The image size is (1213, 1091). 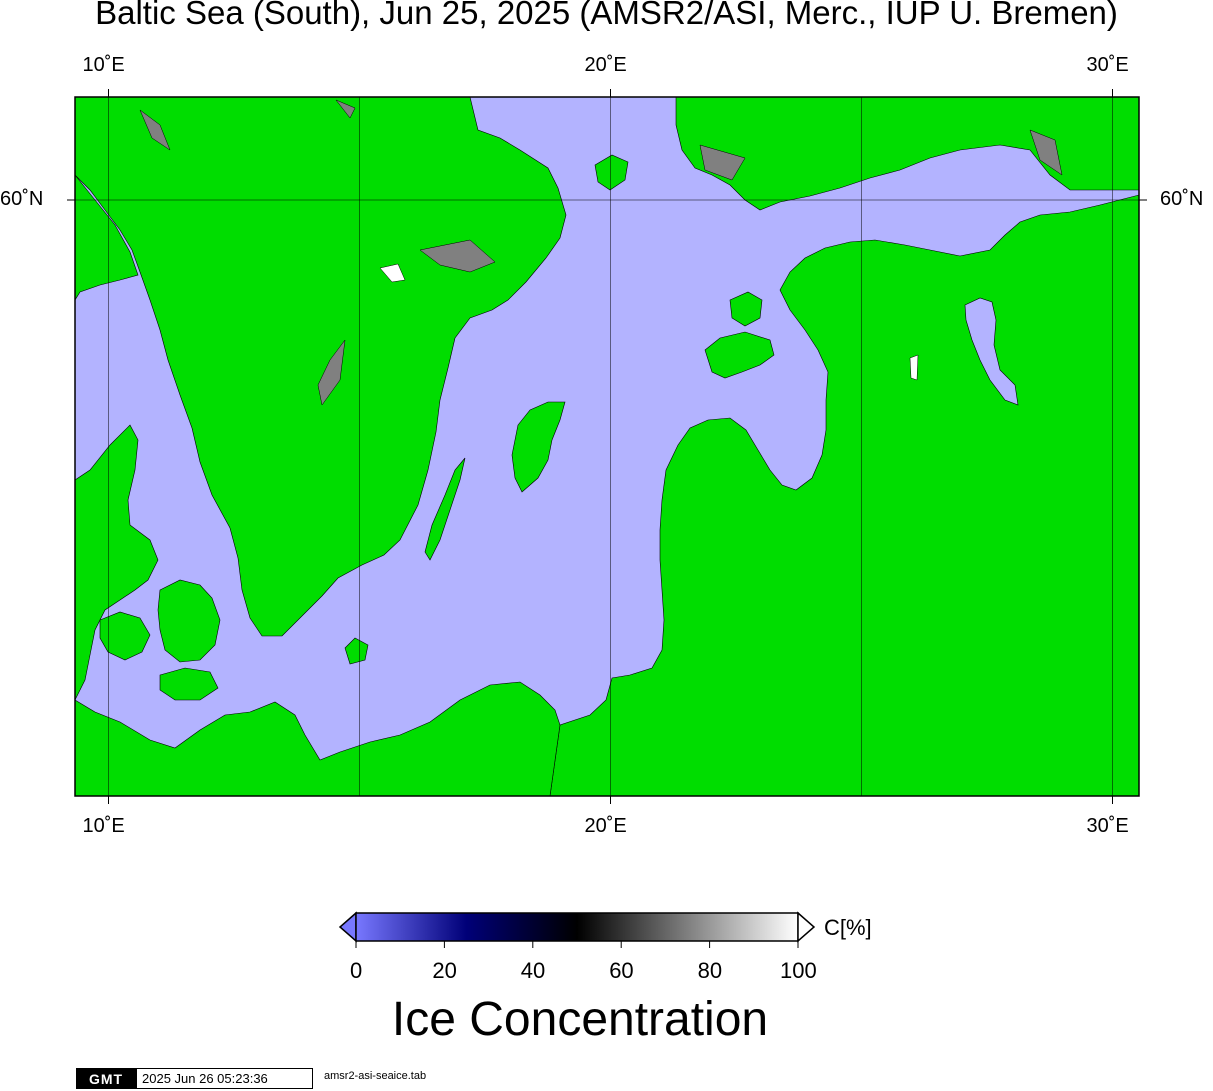 What do you see at coordinates (907, 154) in the screenshot?
I see `land-finland` at bounding box center [907, 154].